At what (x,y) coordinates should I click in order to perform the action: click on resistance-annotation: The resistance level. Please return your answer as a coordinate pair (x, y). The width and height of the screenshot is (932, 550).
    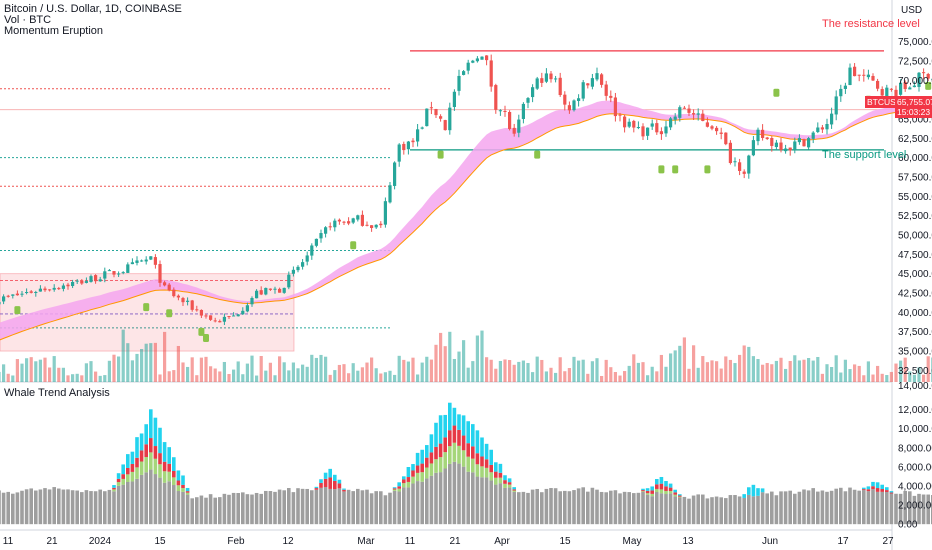
    Looking at the image, I should click on (871, 24).